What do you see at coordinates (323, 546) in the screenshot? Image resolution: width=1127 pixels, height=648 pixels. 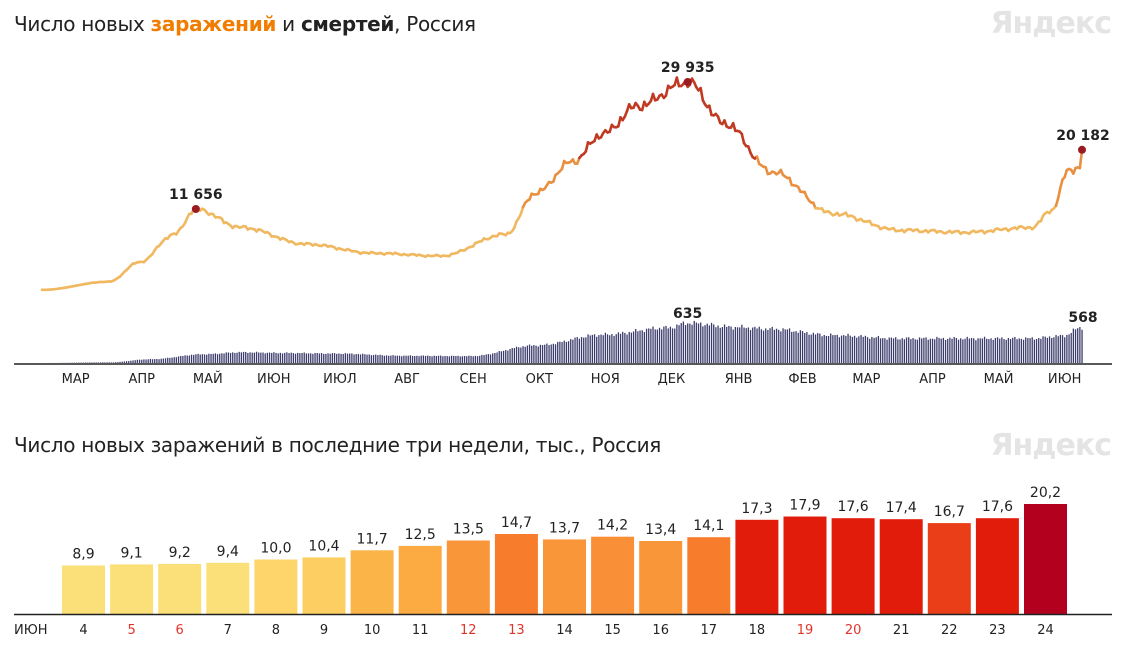 I see `bar-value-label: 10,4` at bounding box center [323, 546].